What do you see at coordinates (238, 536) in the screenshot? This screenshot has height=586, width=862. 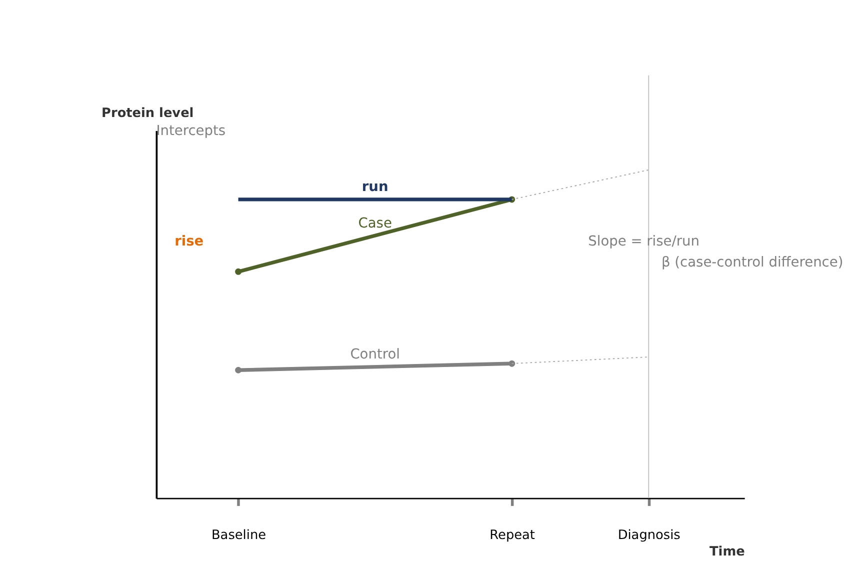 I see `x-tick-label: Baseline` at bounding box center [238, 536].